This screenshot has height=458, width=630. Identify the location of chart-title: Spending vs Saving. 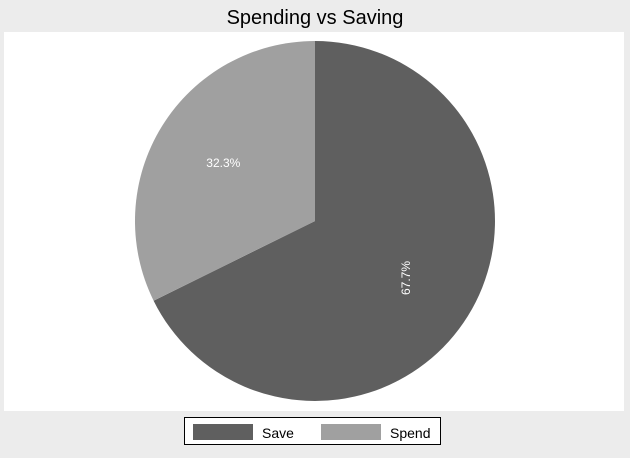
(315, 18).